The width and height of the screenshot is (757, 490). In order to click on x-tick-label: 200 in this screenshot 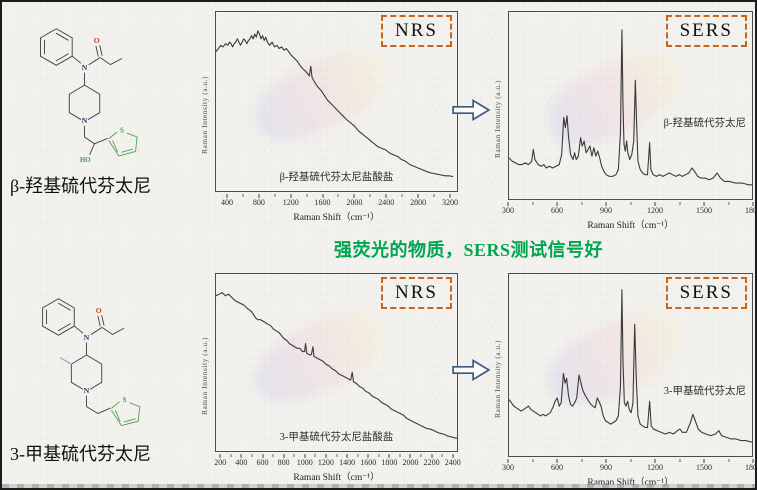, I will do `click(220, 462)`.